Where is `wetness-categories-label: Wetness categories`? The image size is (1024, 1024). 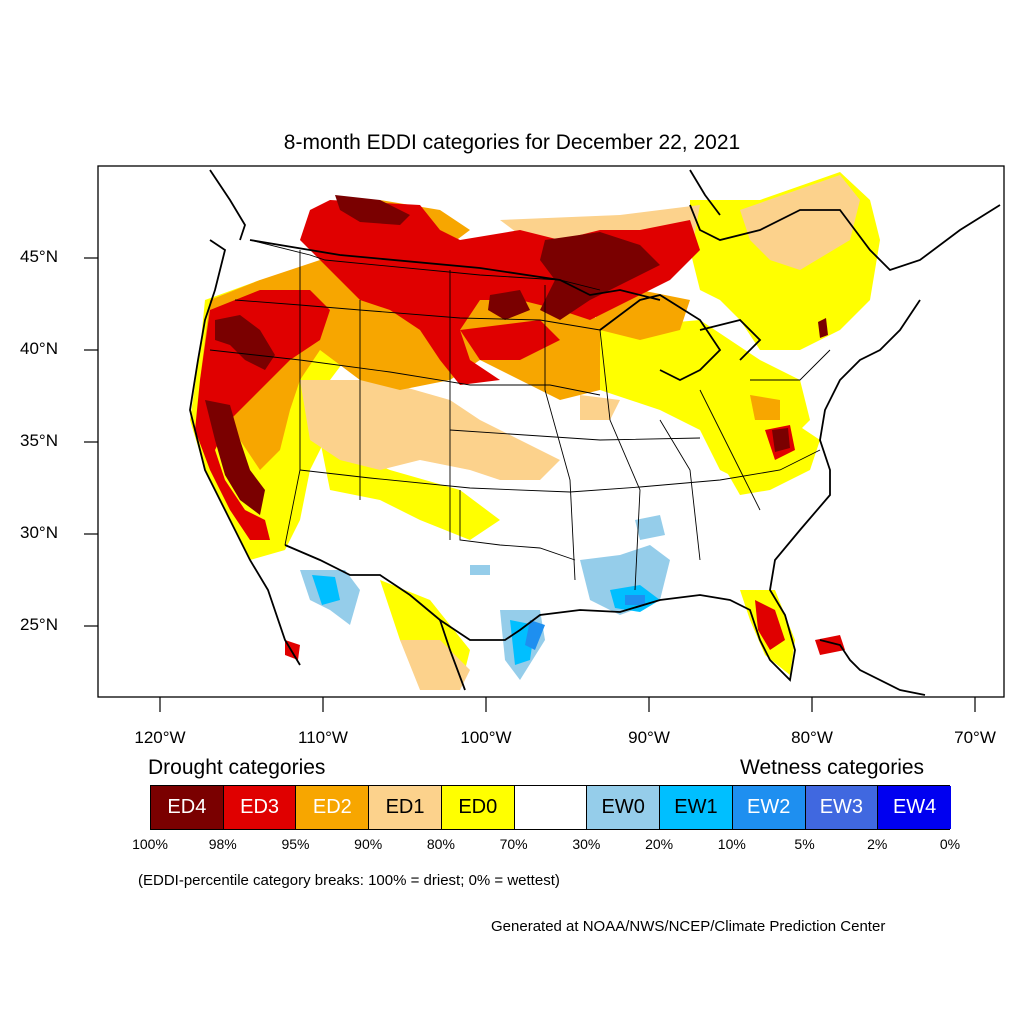 wetness-categories-label: Wetness categories is located at coordinates (832, 767).